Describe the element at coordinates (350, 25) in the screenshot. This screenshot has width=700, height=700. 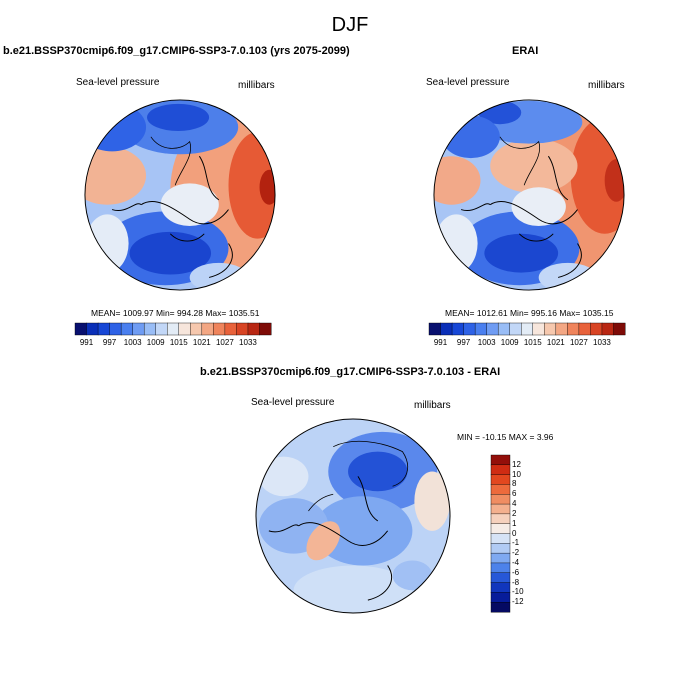
I see `figure-title: DJF` at that location.